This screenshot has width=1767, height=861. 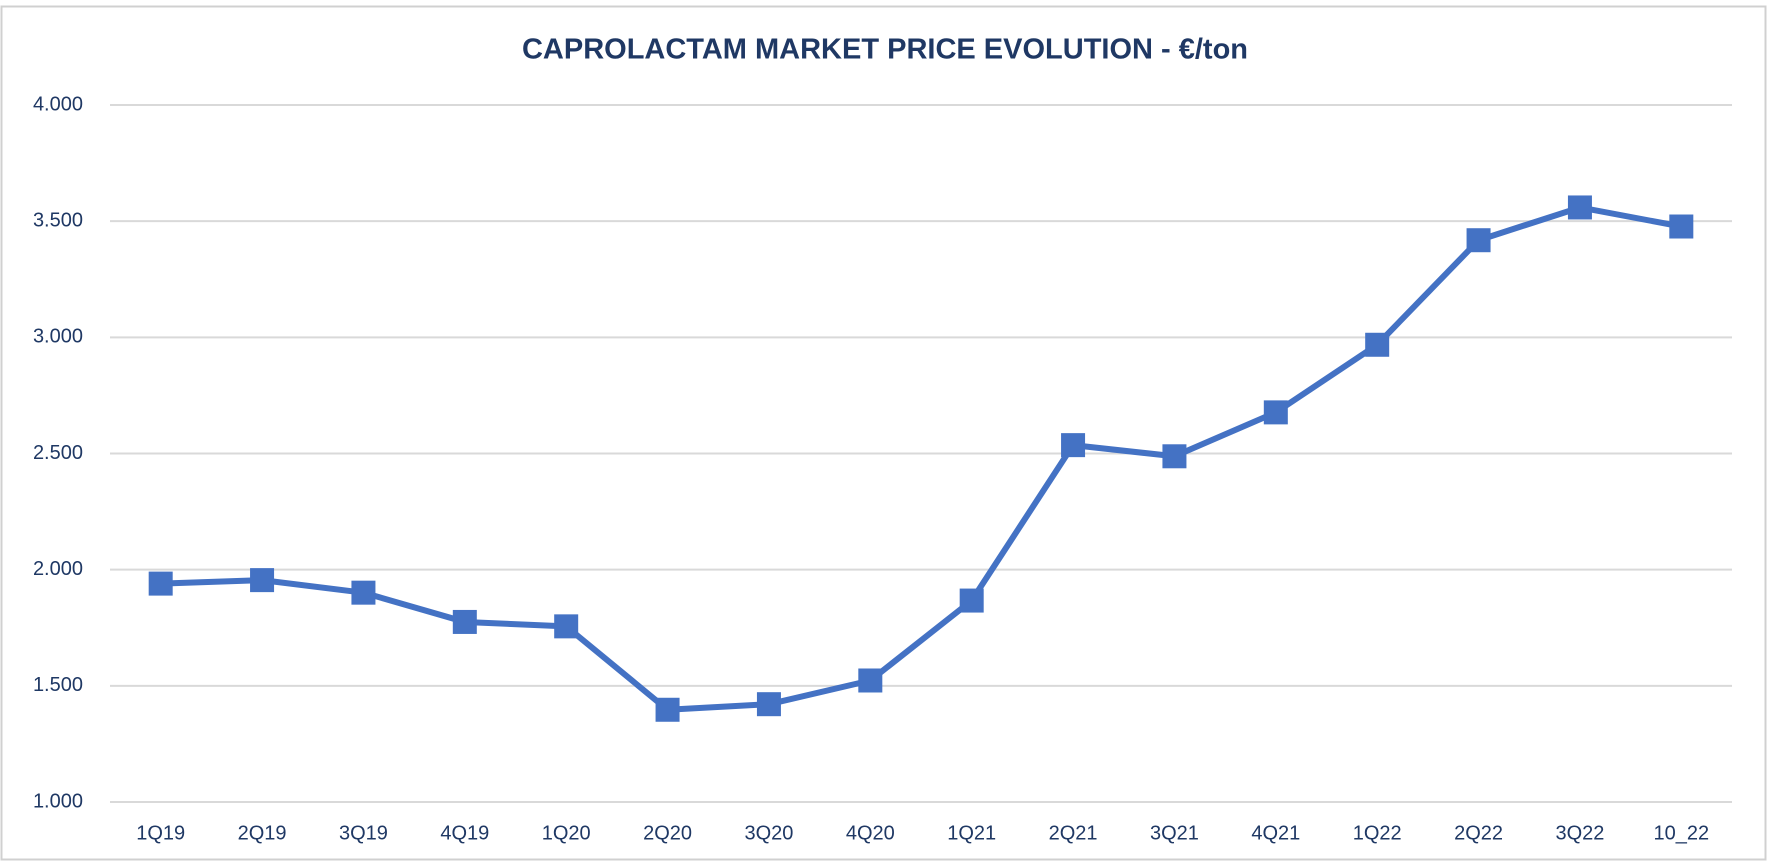 I want to click on x-tick-label: 2Q20, so click(x=667, y=833).